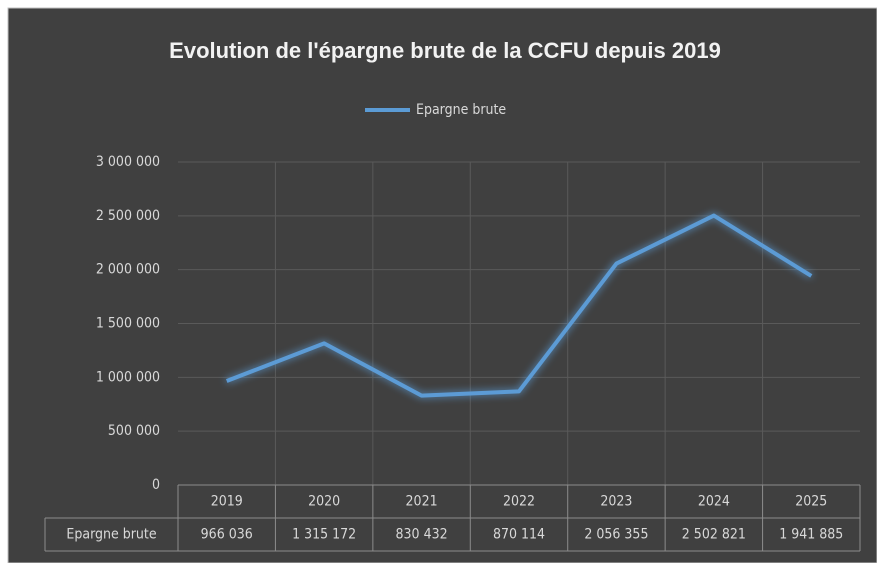 The width and height of the screenshot is (877, 563). I want to click on y-tick-label: 2 500 000, so click(128, 216).